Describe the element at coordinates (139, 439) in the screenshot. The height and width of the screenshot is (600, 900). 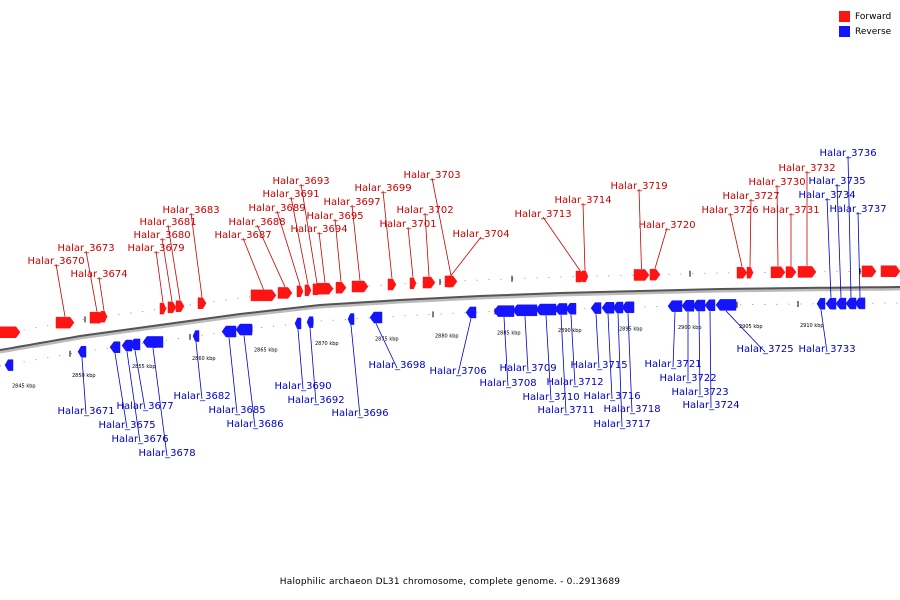
I see `gene-label: Halar_3676` at that location.